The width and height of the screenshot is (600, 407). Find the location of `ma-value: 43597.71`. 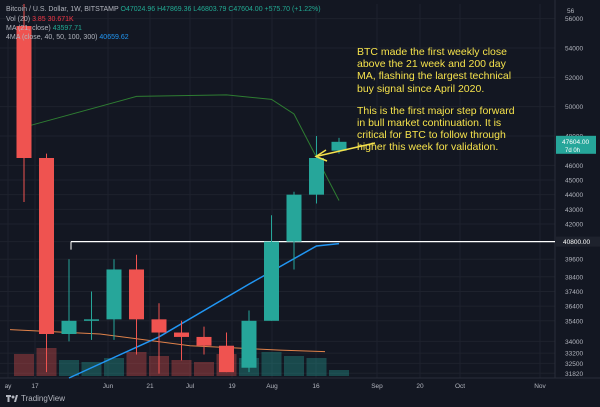

ma-value: 43597.71 is located at coordinates (67, 28).